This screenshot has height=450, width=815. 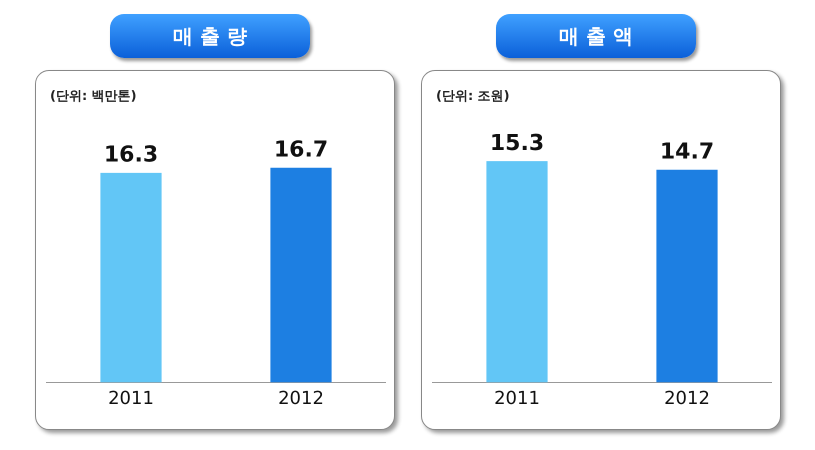 What do you see at coordinates (473, 96) in the screenshot?
I see `chart-subtitle: (단위: 조원)` at bounding box center [473, 96].